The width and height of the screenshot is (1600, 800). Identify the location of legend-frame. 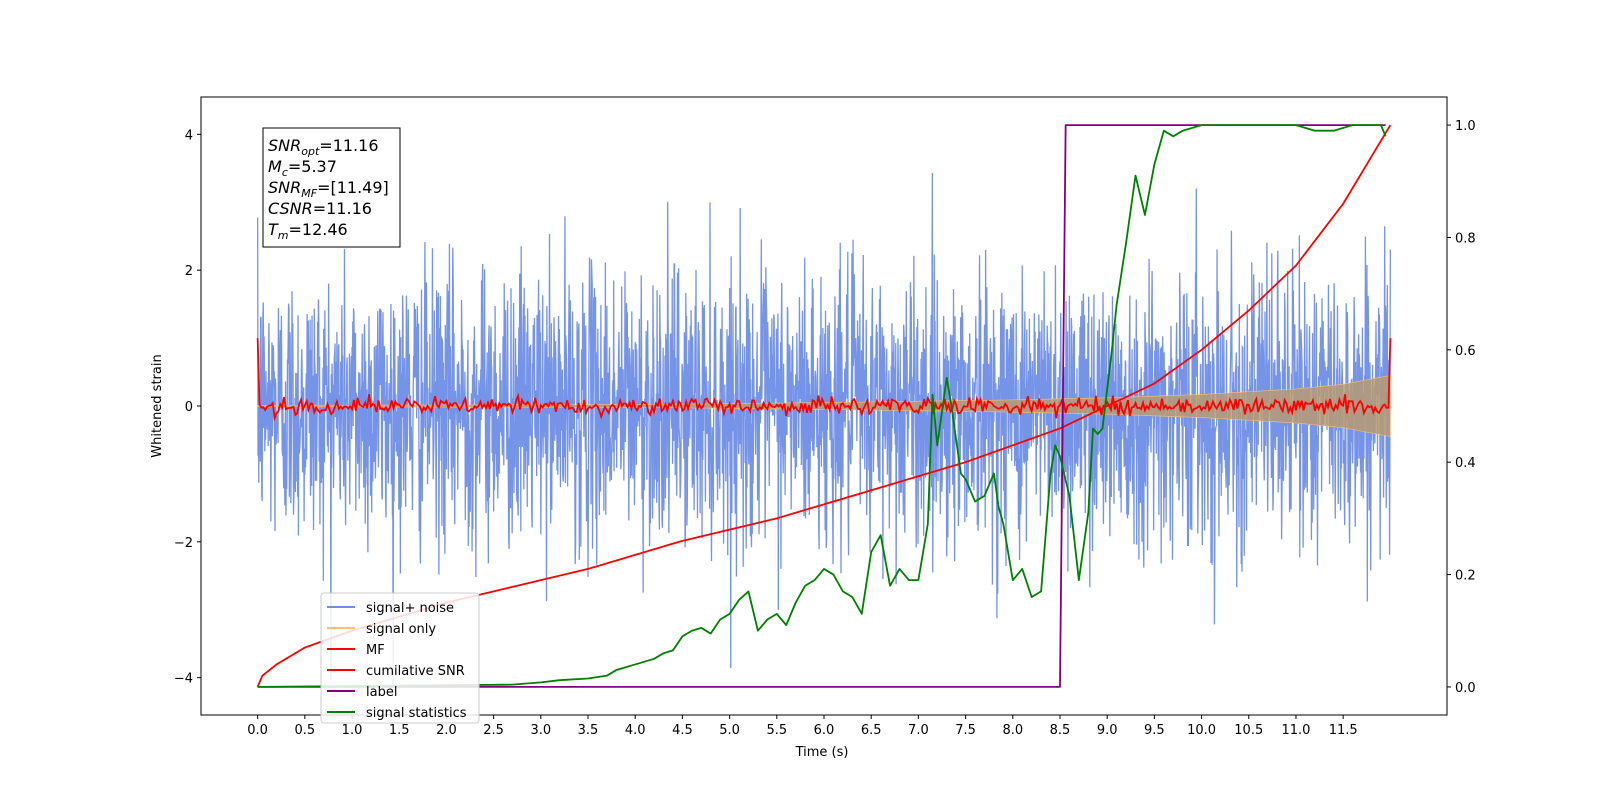
(400, 658).